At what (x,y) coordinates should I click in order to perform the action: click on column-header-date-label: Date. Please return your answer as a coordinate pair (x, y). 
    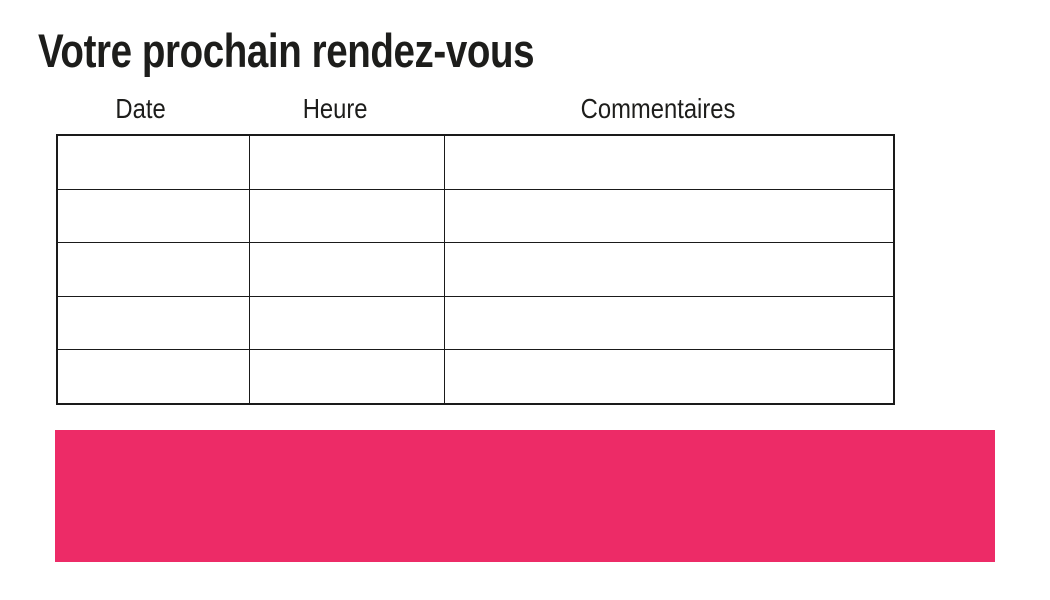
    Looking at the image, I should click on (141, 108).